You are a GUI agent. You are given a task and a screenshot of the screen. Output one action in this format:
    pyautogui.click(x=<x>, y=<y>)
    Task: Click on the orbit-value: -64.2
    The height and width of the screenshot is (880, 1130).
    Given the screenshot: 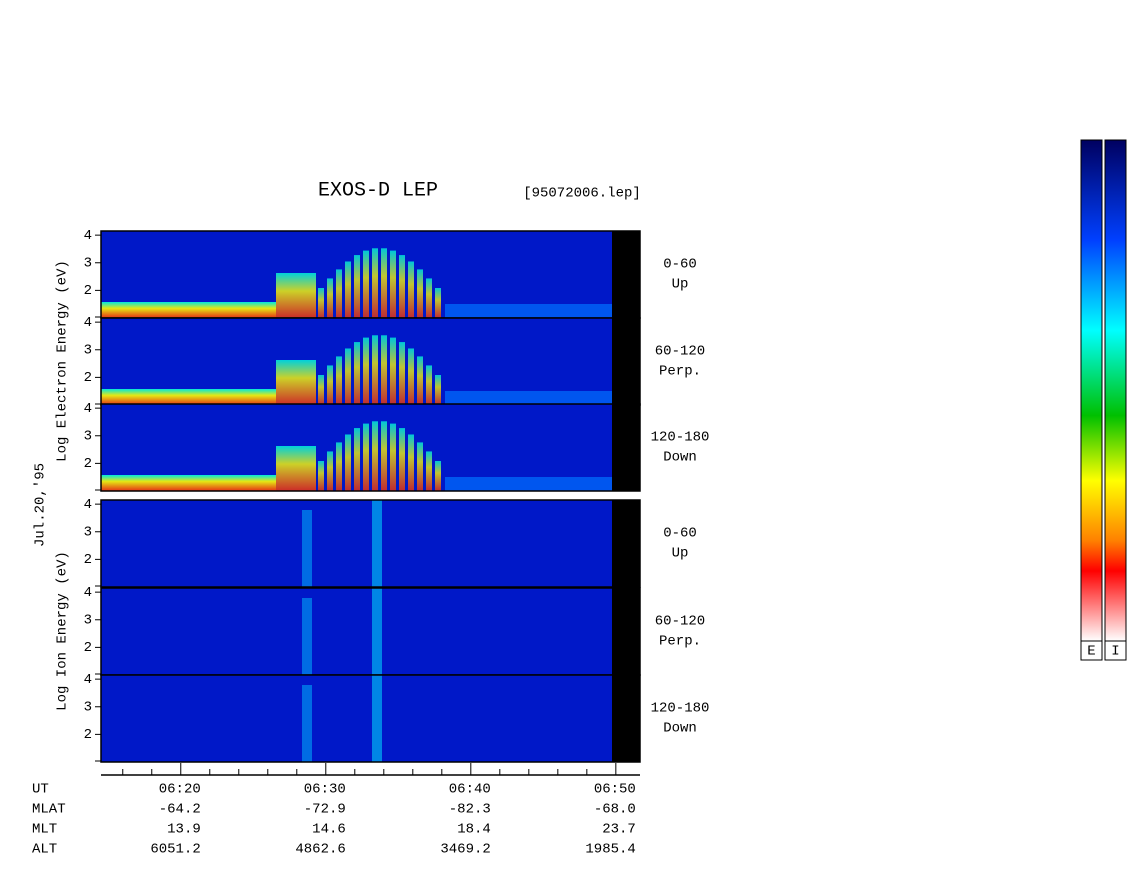 What is the action you would take?
    pyautogui.click(x=180, y=810)
    